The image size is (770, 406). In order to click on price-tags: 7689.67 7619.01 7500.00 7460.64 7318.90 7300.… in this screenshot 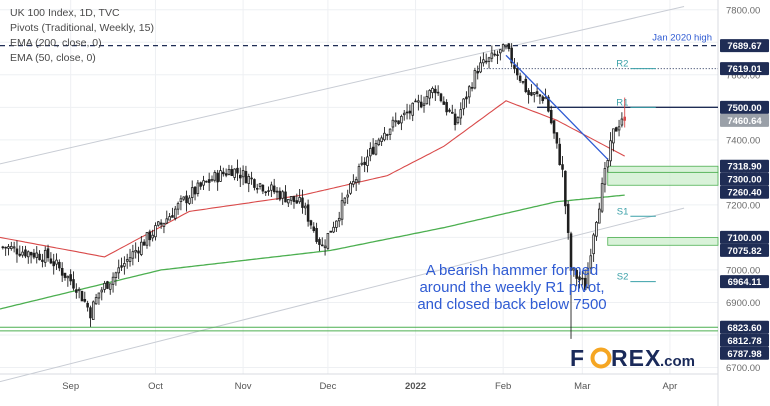, I will do `click(744, 199)`.